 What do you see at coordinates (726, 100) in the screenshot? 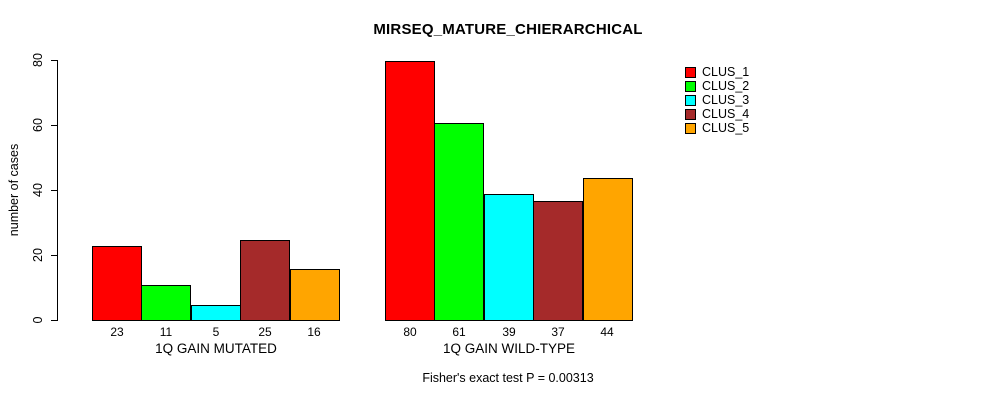
I see `legend-label-clus-3: CLUS_3` at bounding box center [726, 100].